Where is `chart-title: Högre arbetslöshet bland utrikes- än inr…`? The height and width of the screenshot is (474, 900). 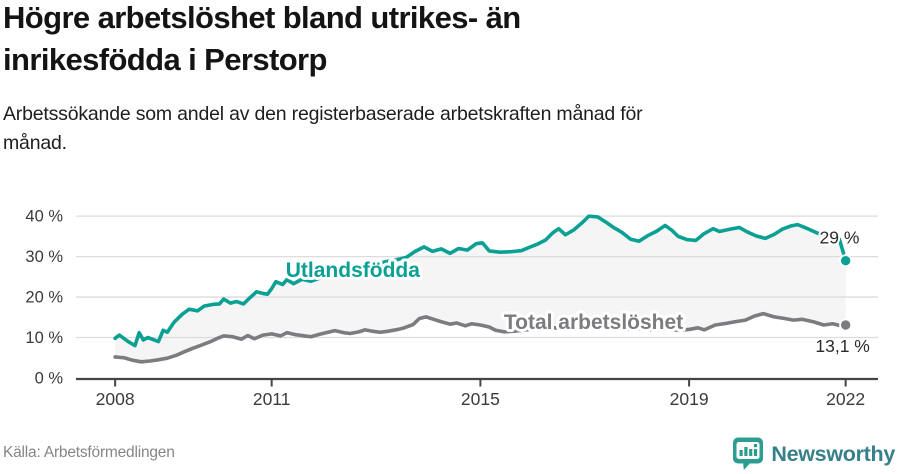 chart-title: Högre arbetslöshet bland utrikes- än inr… is located at coordinates (262, 40).